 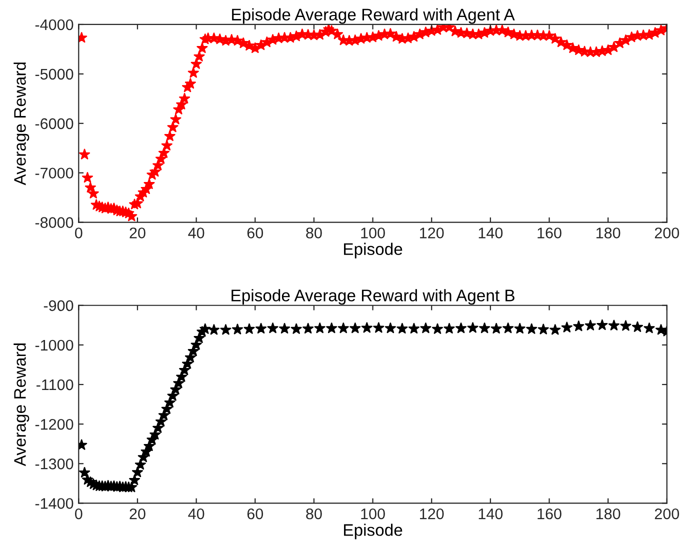 What do you see at coordinates (54, 24) in the screenshot?
I see `y-tick-label: -4000` at bounding box center [54, 24].